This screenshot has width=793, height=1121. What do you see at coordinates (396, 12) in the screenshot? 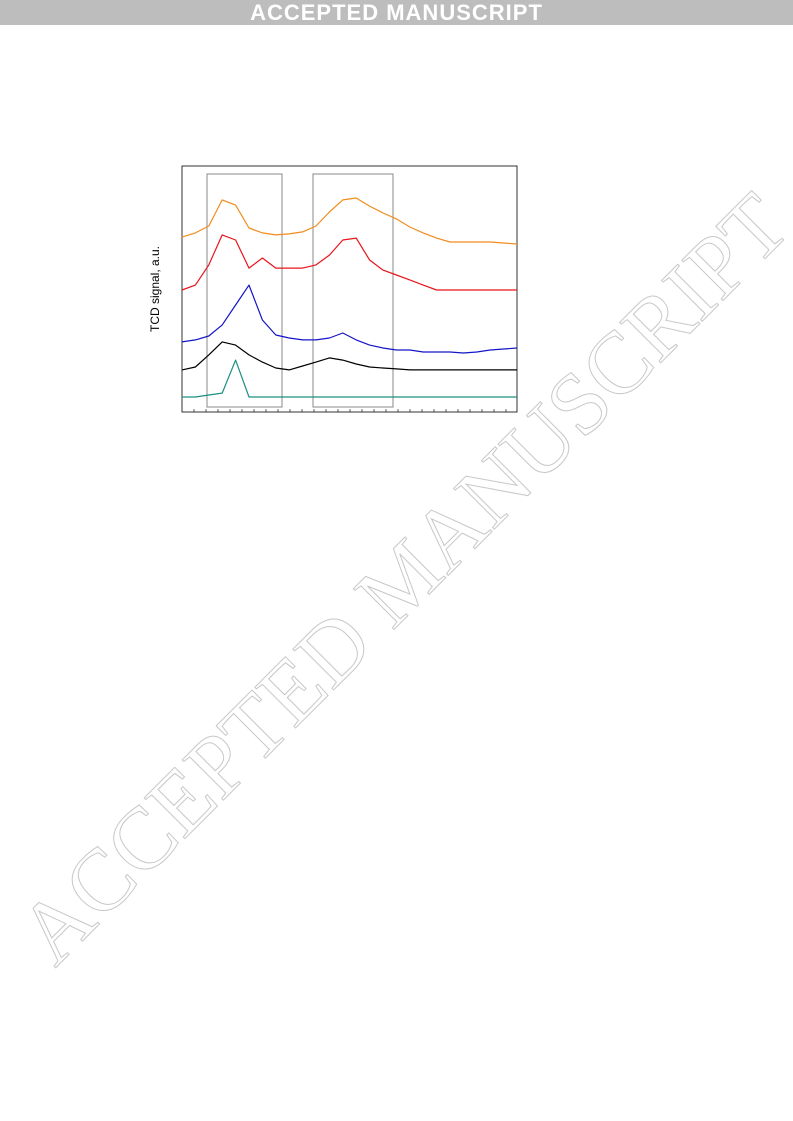
I see `banner: ACCEPTED MANUSCRIPT` at bounding box center [396, 12].